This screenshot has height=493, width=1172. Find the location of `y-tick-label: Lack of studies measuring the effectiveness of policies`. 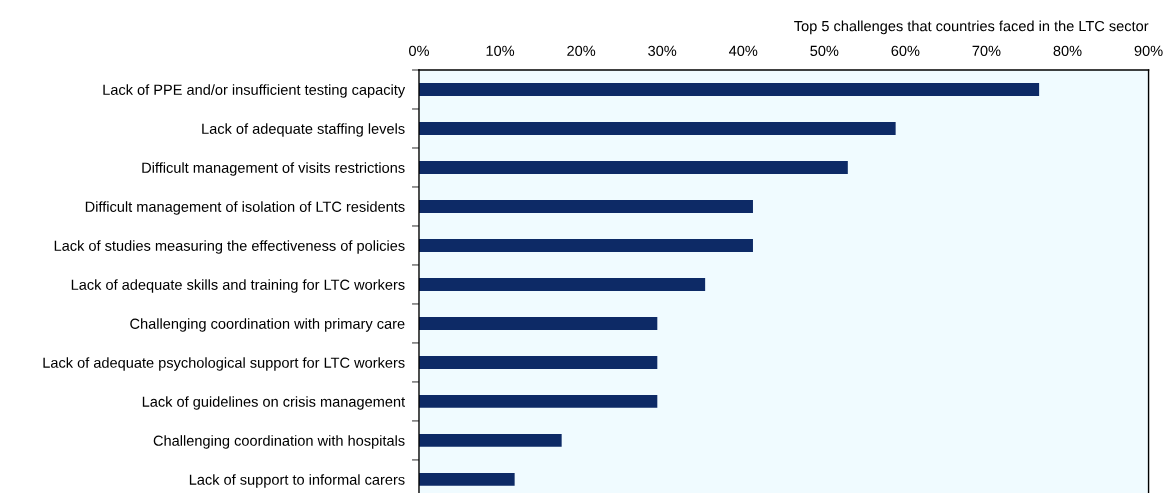

y-tick-label: Lack of studies measuring the effectiveness of policies is located at coordinates (229, 247).